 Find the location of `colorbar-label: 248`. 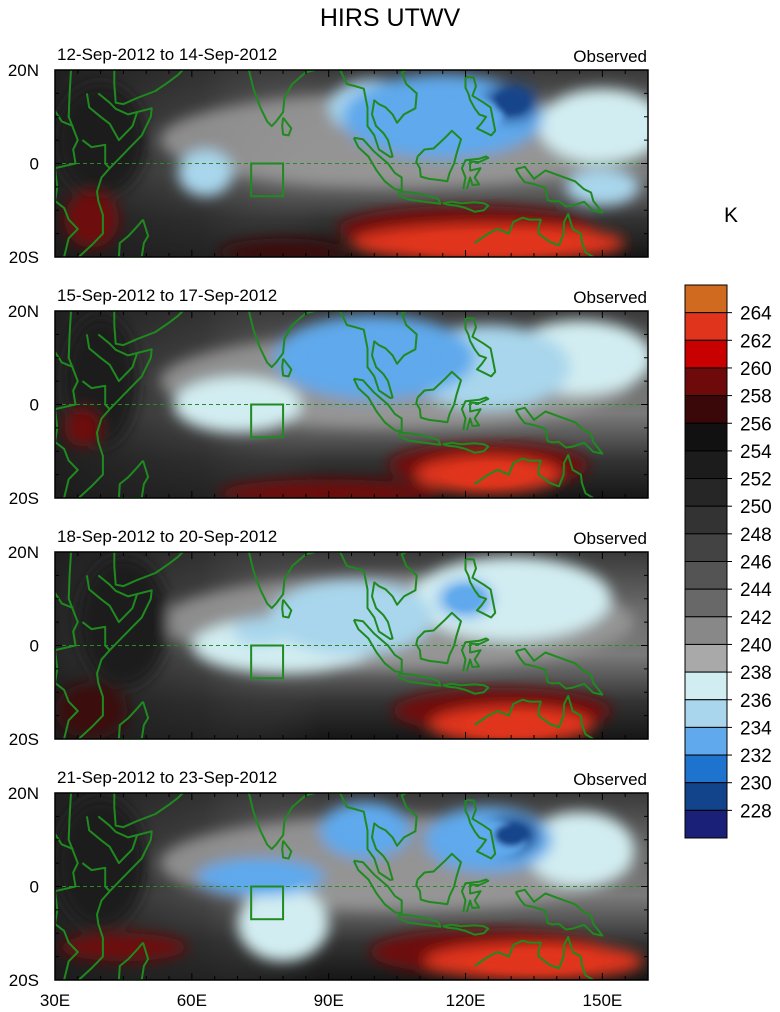

colorbar-label: 248 is located at coordinates (756, 535).